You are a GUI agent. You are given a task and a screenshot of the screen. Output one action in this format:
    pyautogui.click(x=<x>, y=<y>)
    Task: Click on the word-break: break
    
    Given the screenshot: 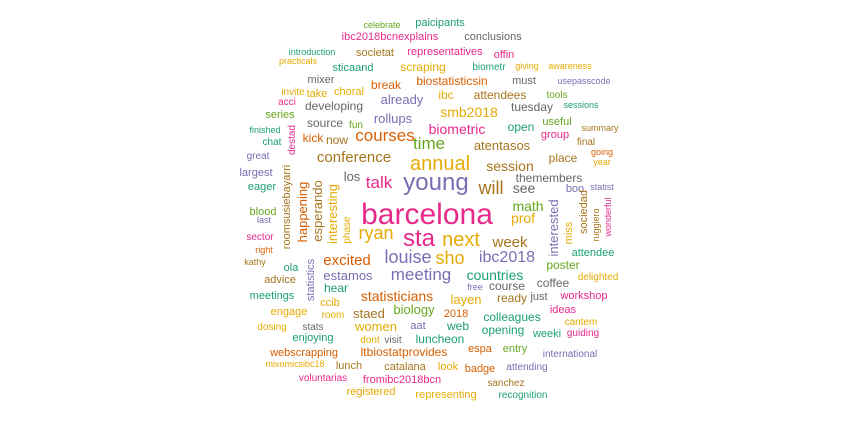 What is the action you would take?
    pyautogui.click(x=386, y=85)
    